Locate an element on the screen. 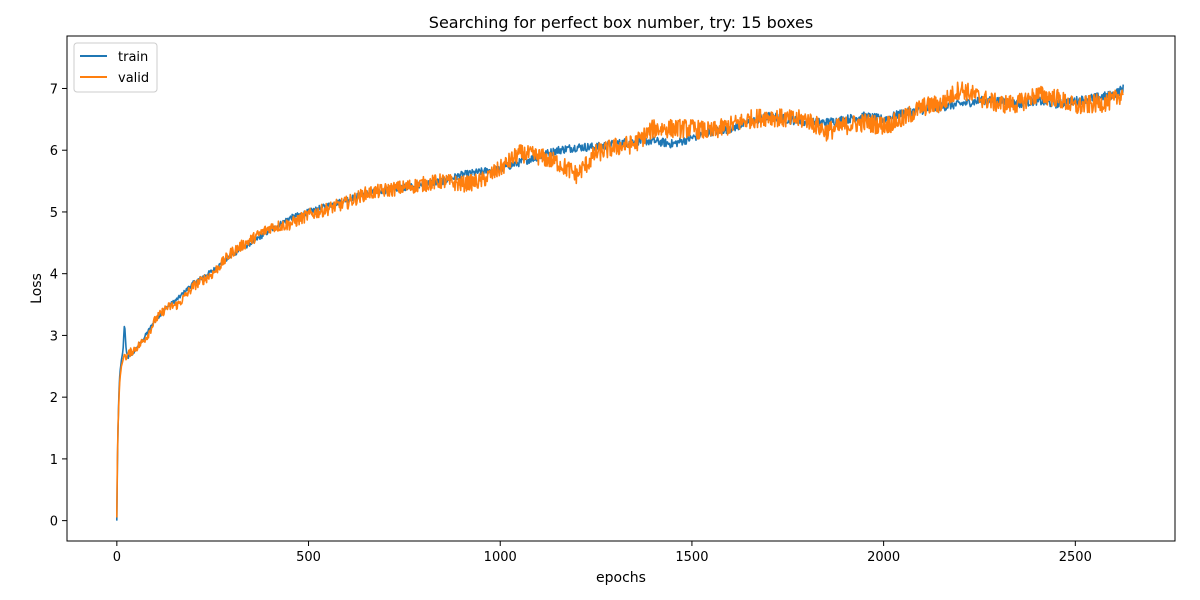  x-axis-label: epochs is located at coordinates (621, 578).